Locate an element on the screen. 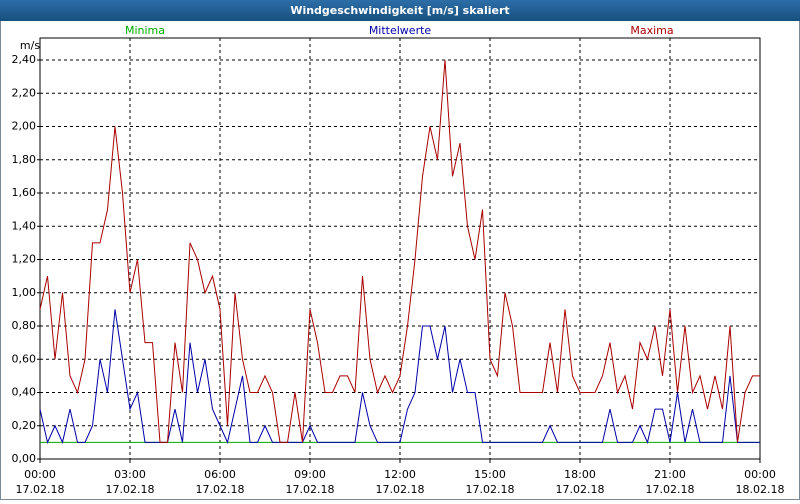 This screenshot has width=800, height=504. chart-title: Windgeschwindigkeit [m/s] skaliert is located at coordinates (399, 10).